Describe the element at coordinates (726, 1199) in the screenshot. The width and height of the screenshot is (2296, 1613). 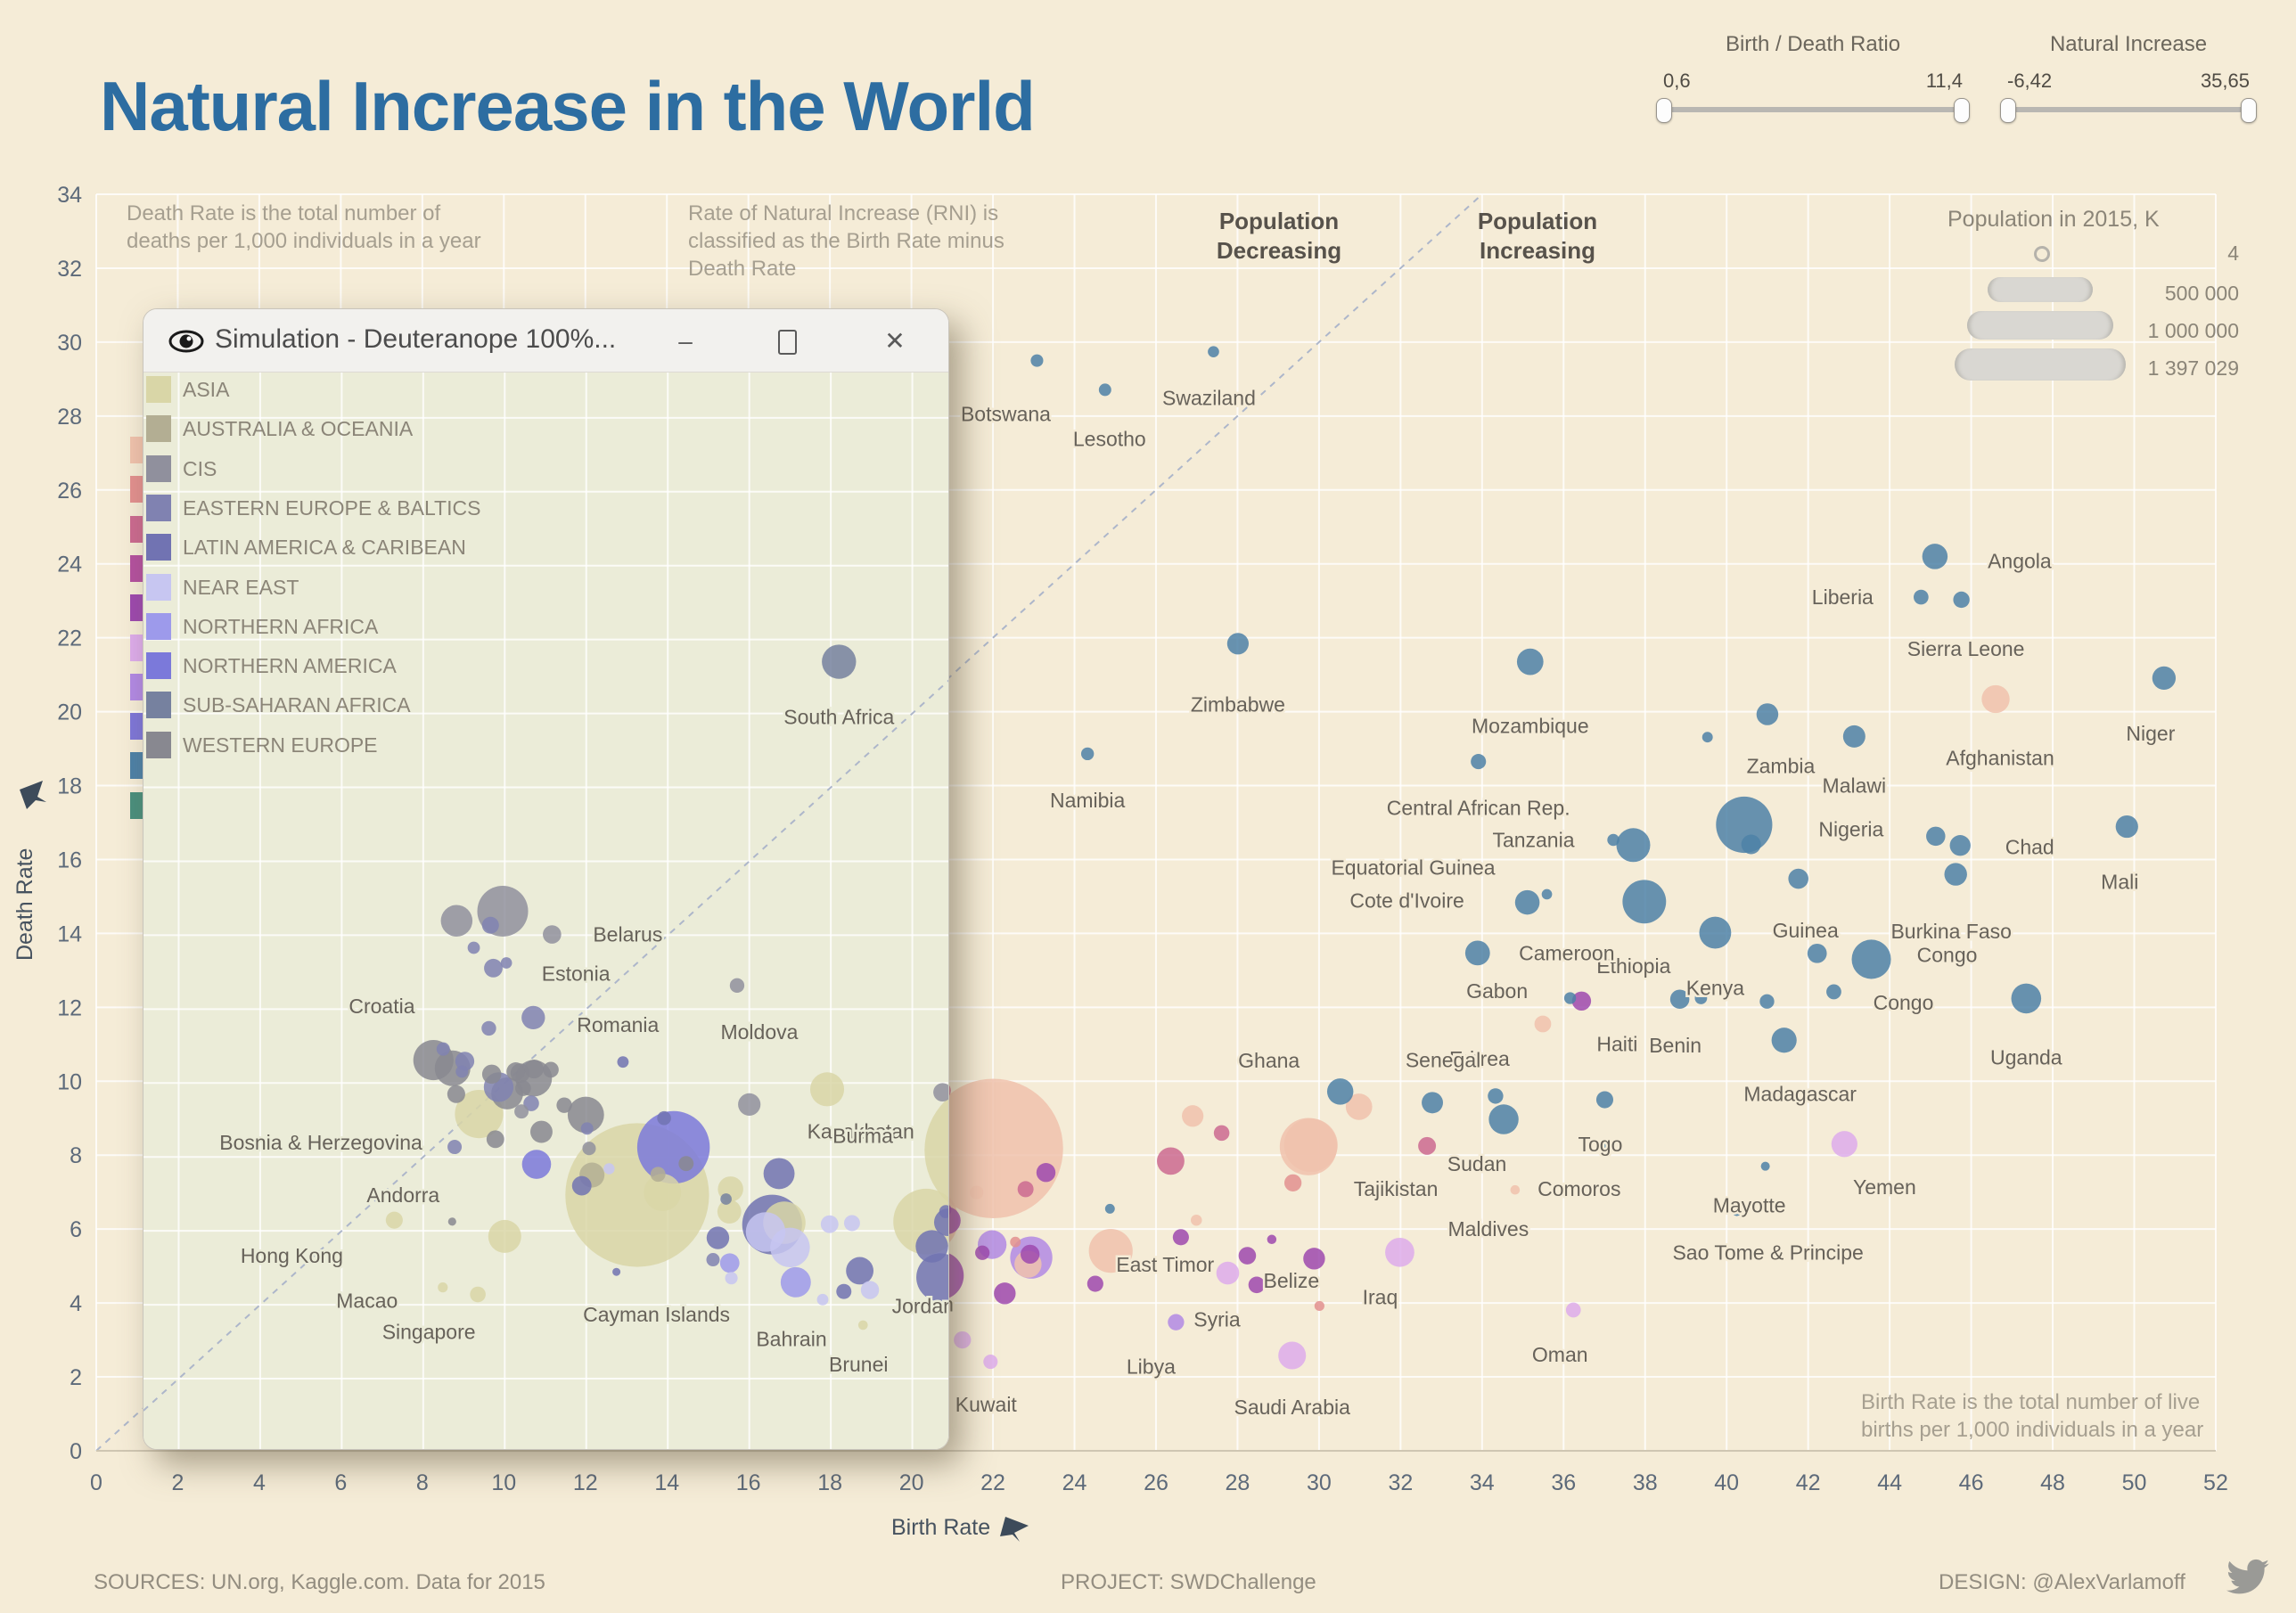
I see `country-bubble: Mauritius` at that location.